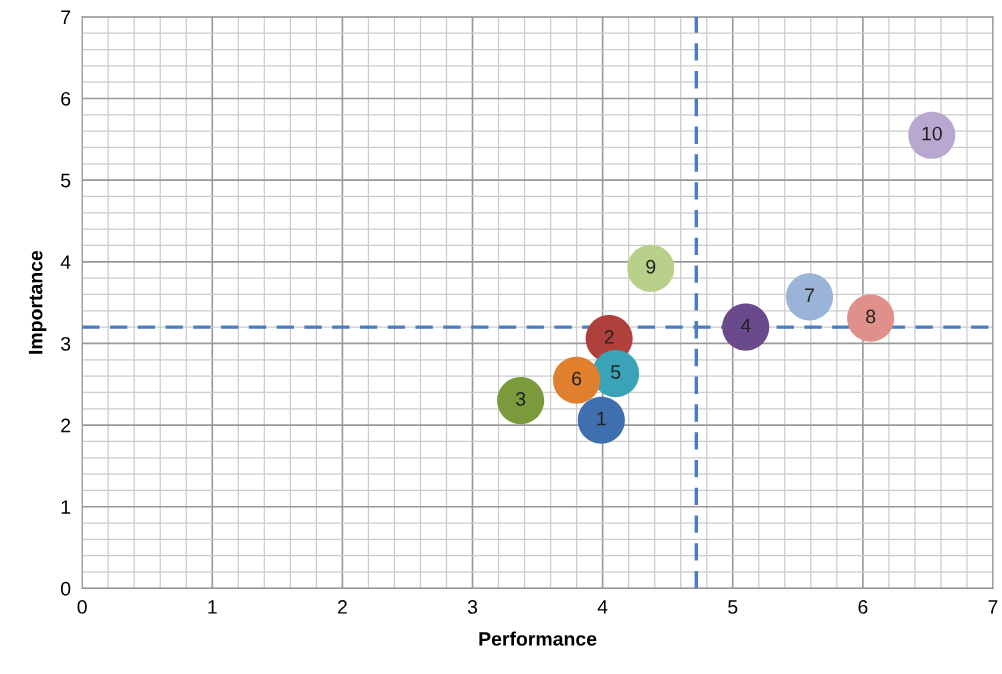 The height and width of the screenshot is (674, 1002). Describe the element at coordinates (863, 607) in the screenshot. I see `x-tick-label: 6` at that location.